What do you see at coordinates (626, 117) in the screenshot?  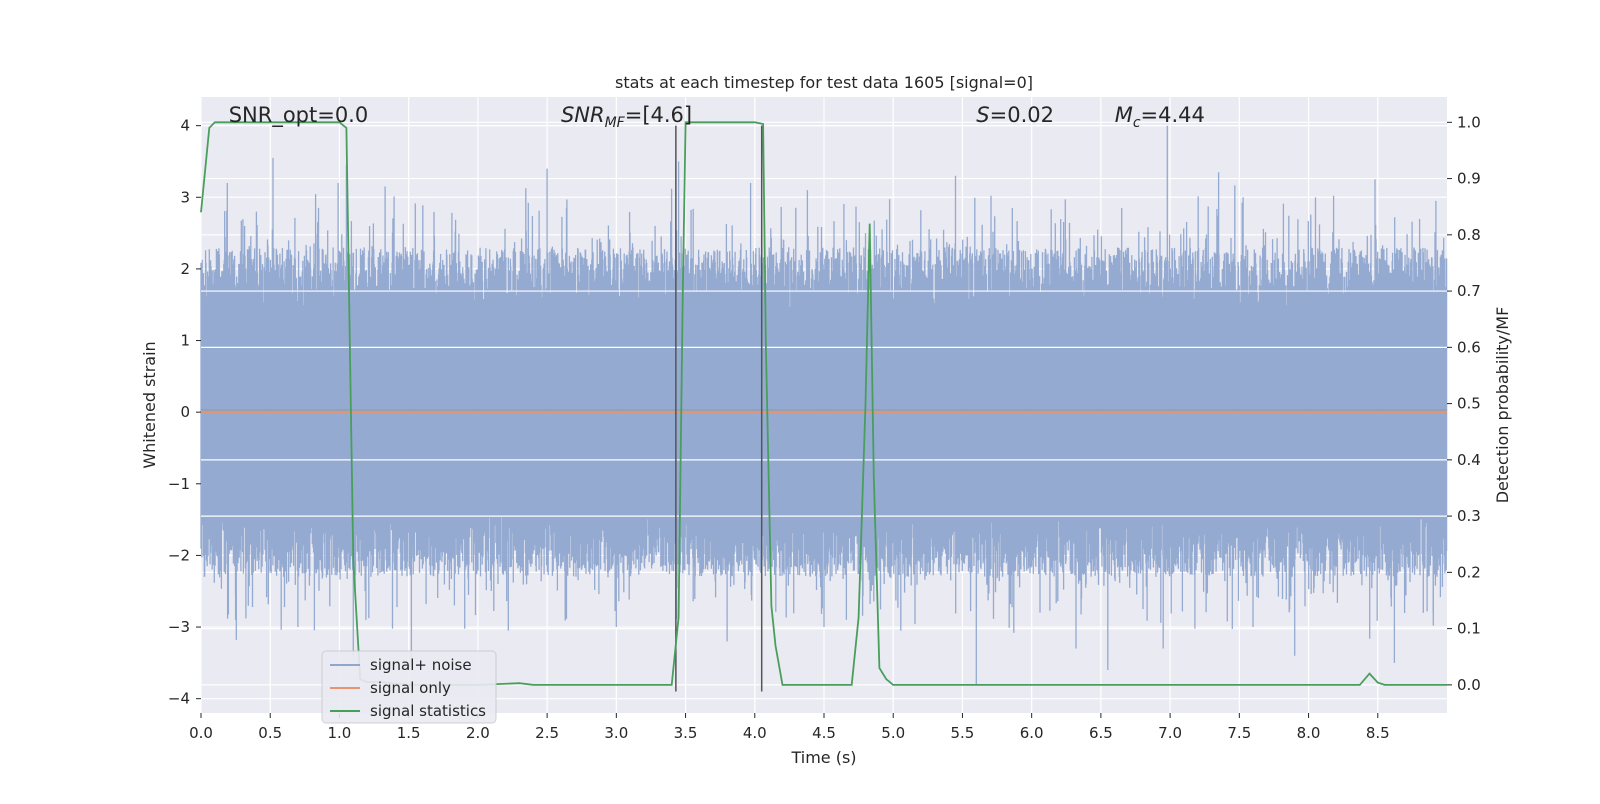 I see `annotation-snr-mf: SNRMF=[4.6]` at bounding box center [626, 117].